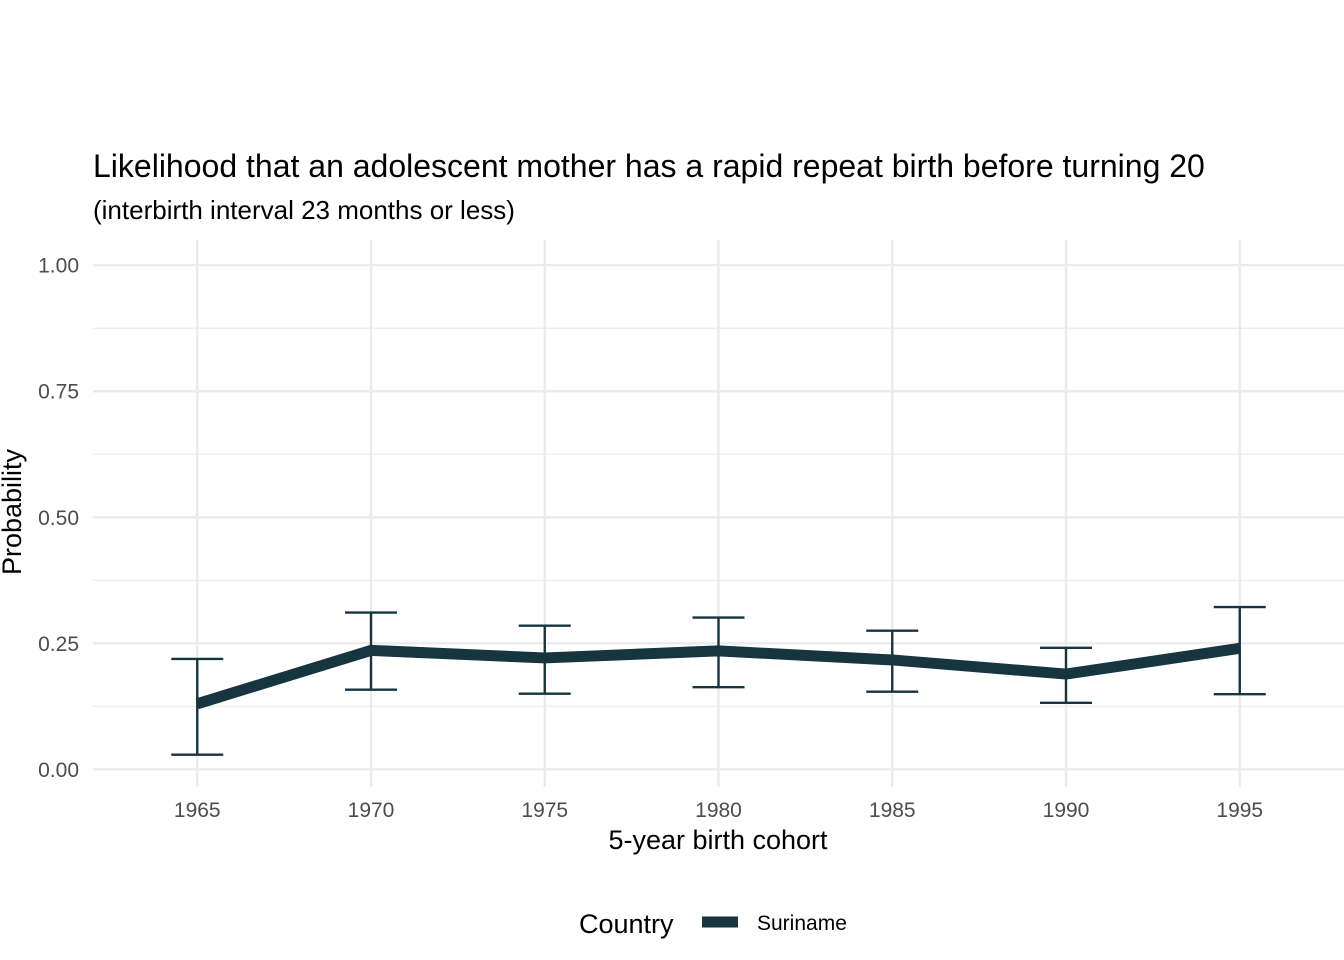 This screenshot has width=1344, height=960. I want to click on x-tick-label: 1975, so click(544, 810).